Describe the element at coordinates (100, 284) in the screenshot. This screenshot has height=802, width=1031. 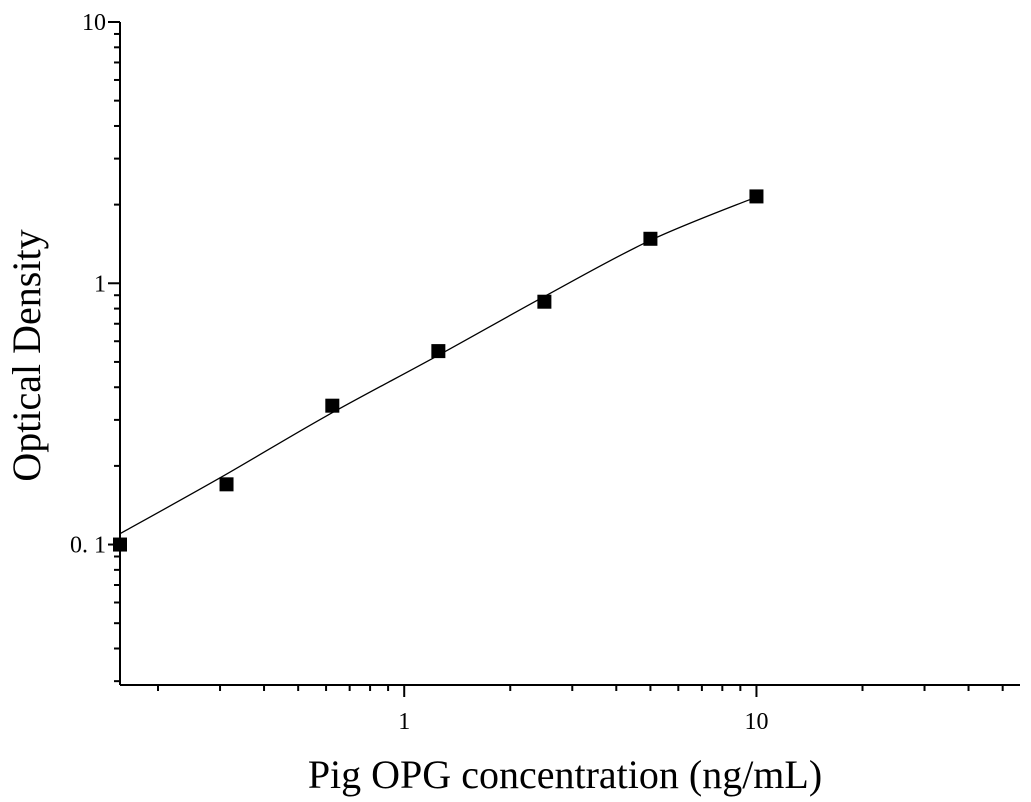
I see `y-tick-label: 1` at that location.